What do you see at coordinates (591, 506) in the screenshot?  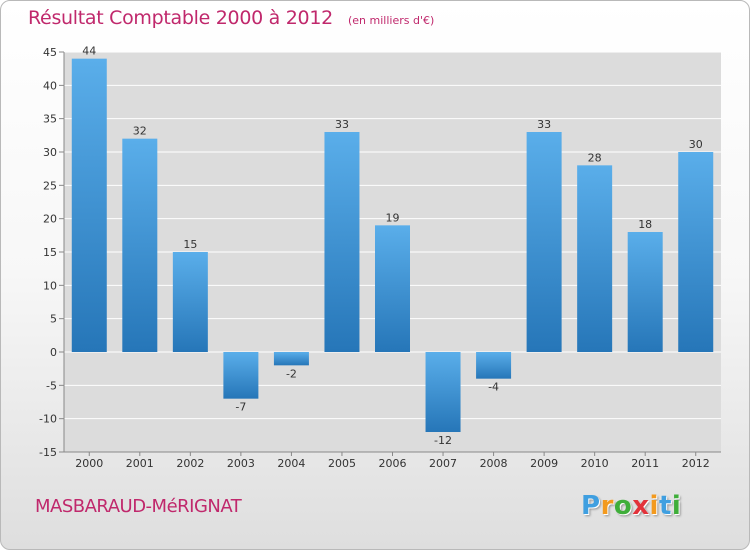 I see `logo-letter: P` at bounding box center [591, 506].